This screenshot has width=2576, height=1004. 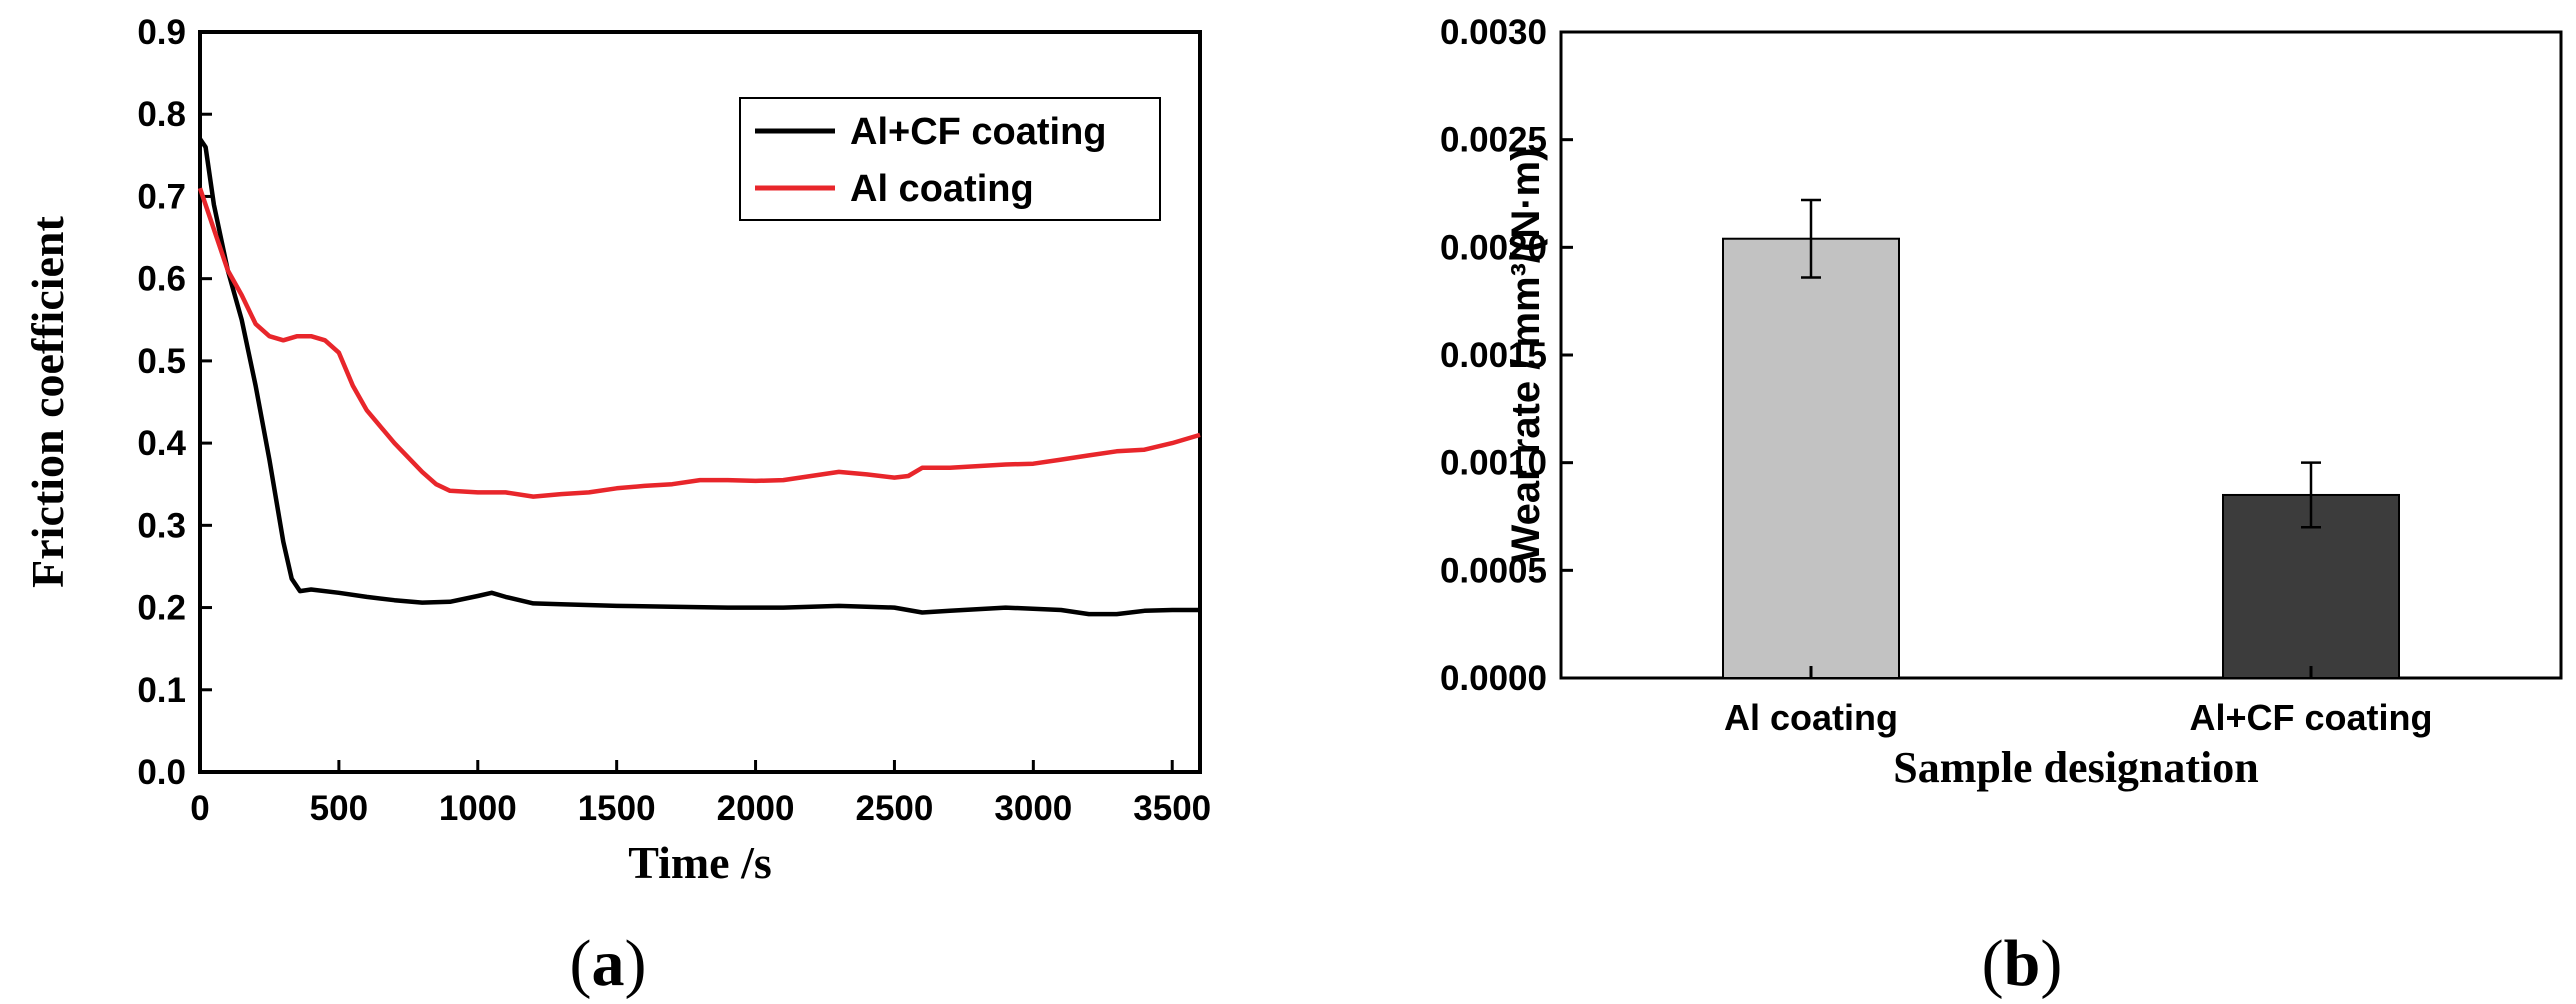 I want to click on friction-y-tick-label: 0.1, so click(x=161, y=690).